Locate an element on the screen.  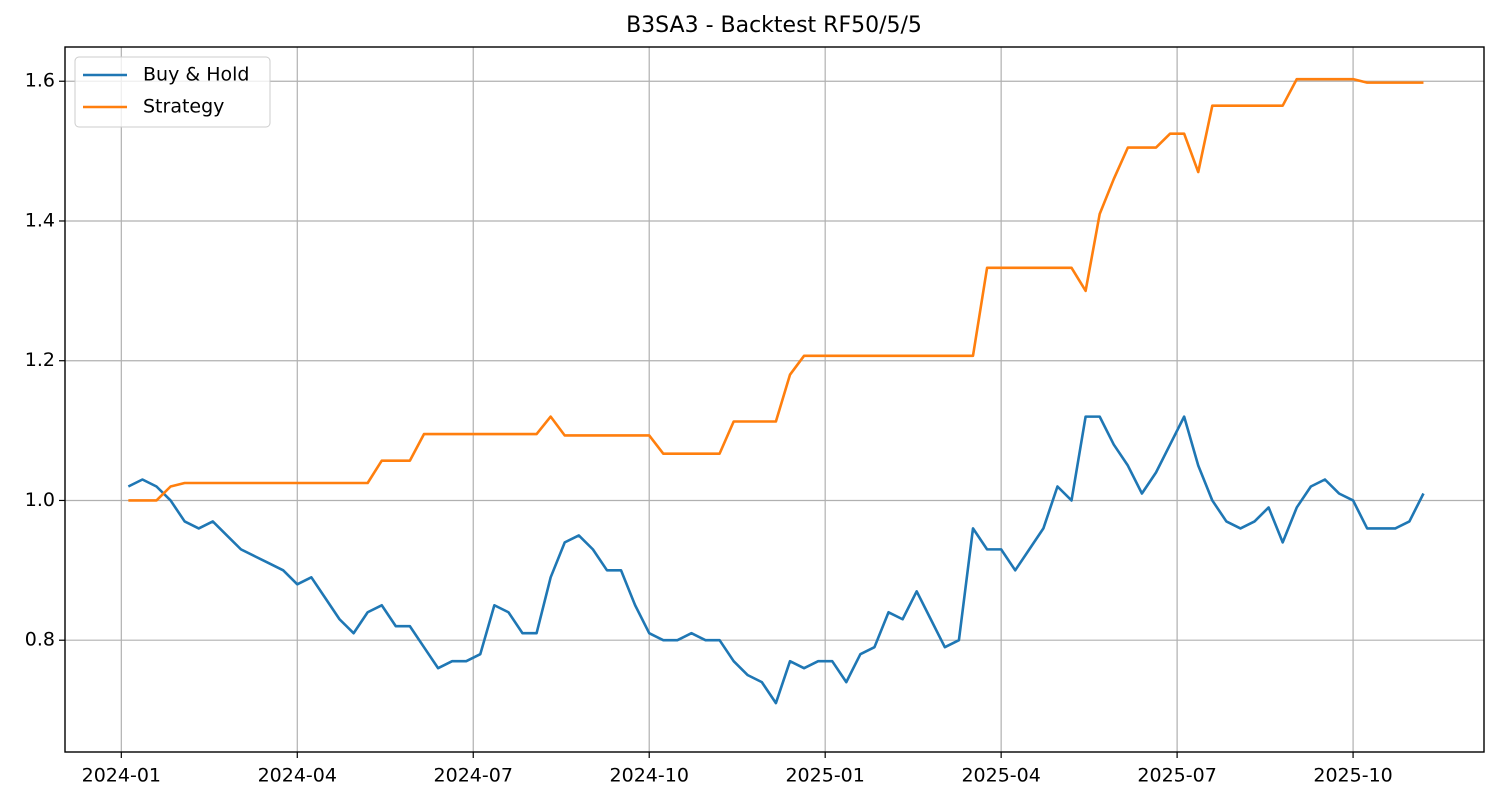
y-tick-label: 0.8 is located at coordinates (40, 640).